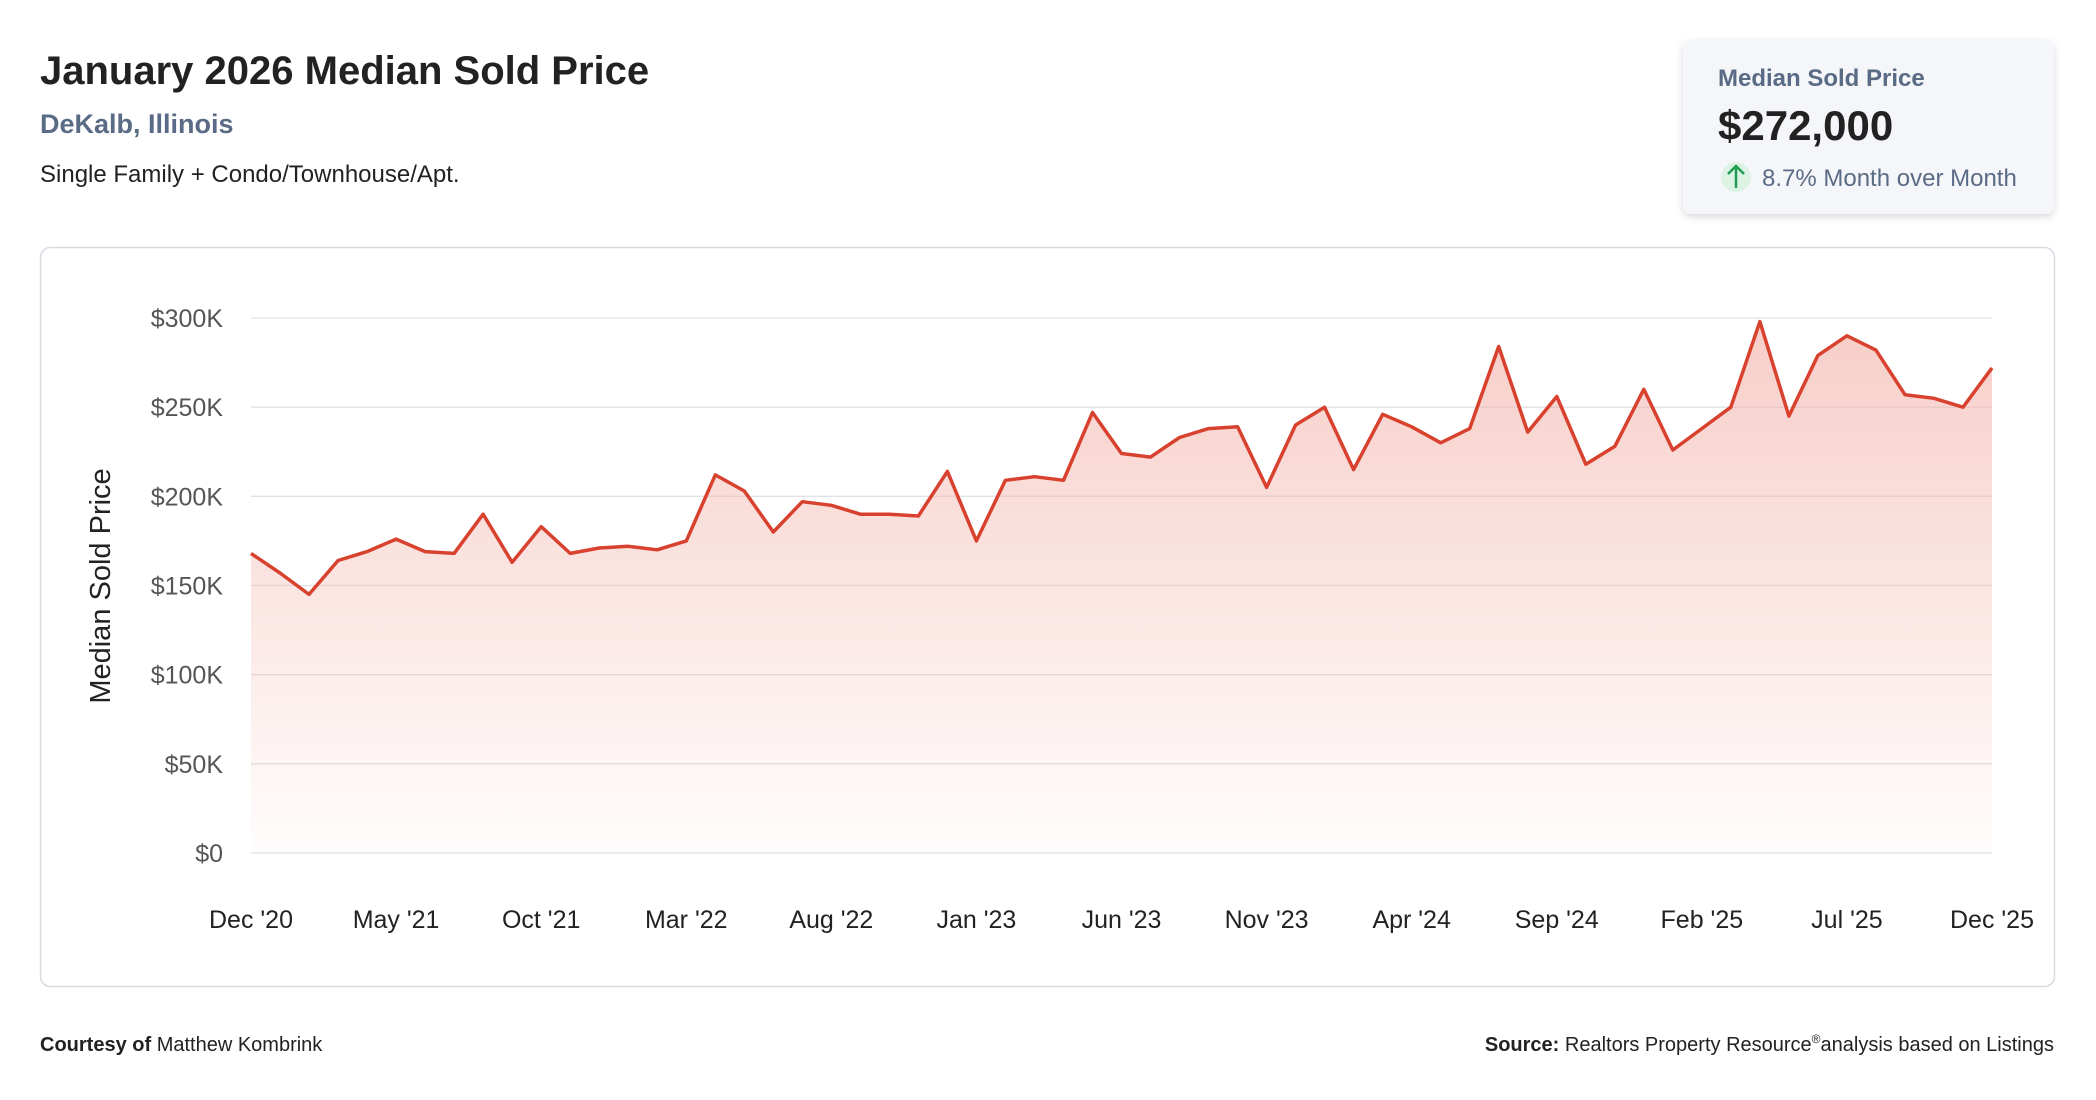  I want to click on x-tick-label: Feb '25, so click(1702, 920).